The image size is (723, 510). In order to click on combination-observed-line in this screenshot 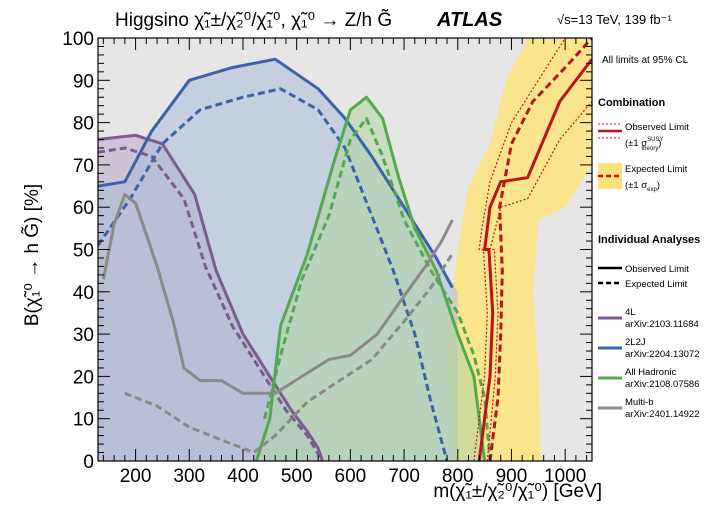, I will do `click(534, 259)`.